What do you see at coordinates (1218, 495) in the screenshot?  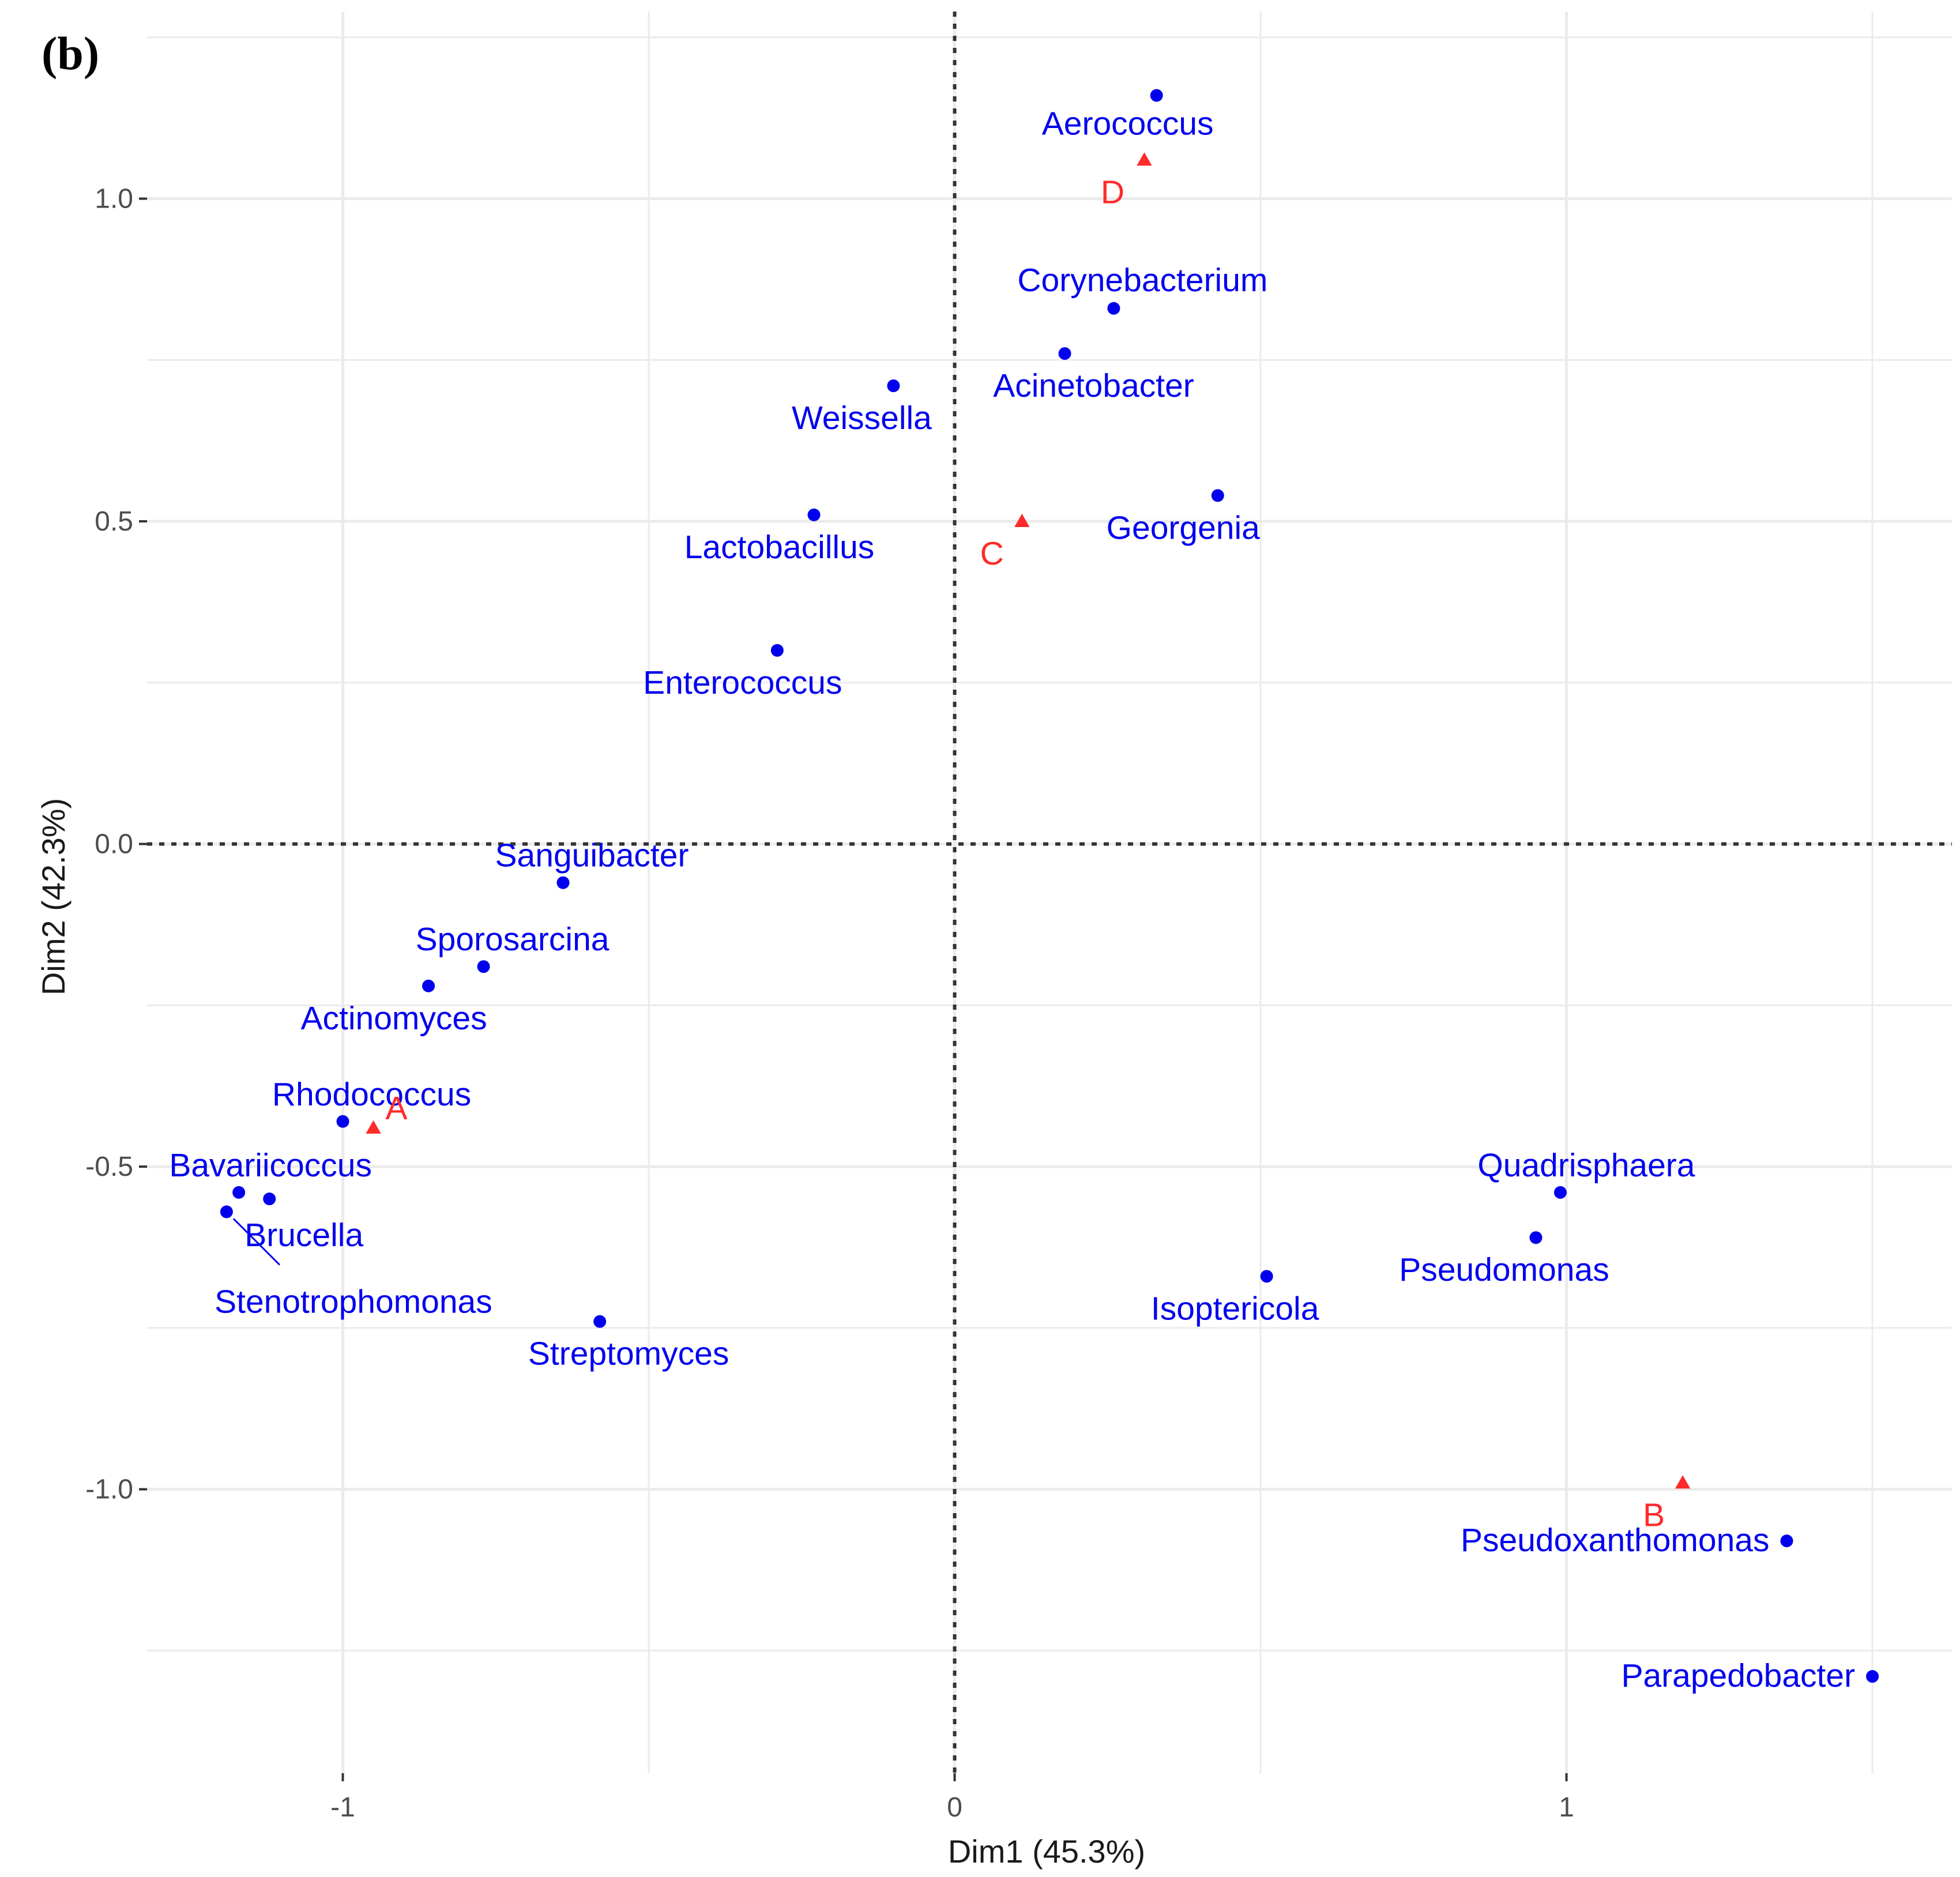 I see `genus-point-georgenia` at bounding box center [1218, 495].